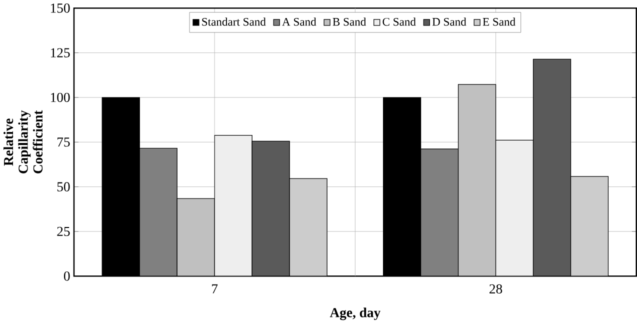 The image size is (637, 324). Describe the element at coordinates (63, 187) in the screenshot. I see `y-tick-label: 50` at that location.